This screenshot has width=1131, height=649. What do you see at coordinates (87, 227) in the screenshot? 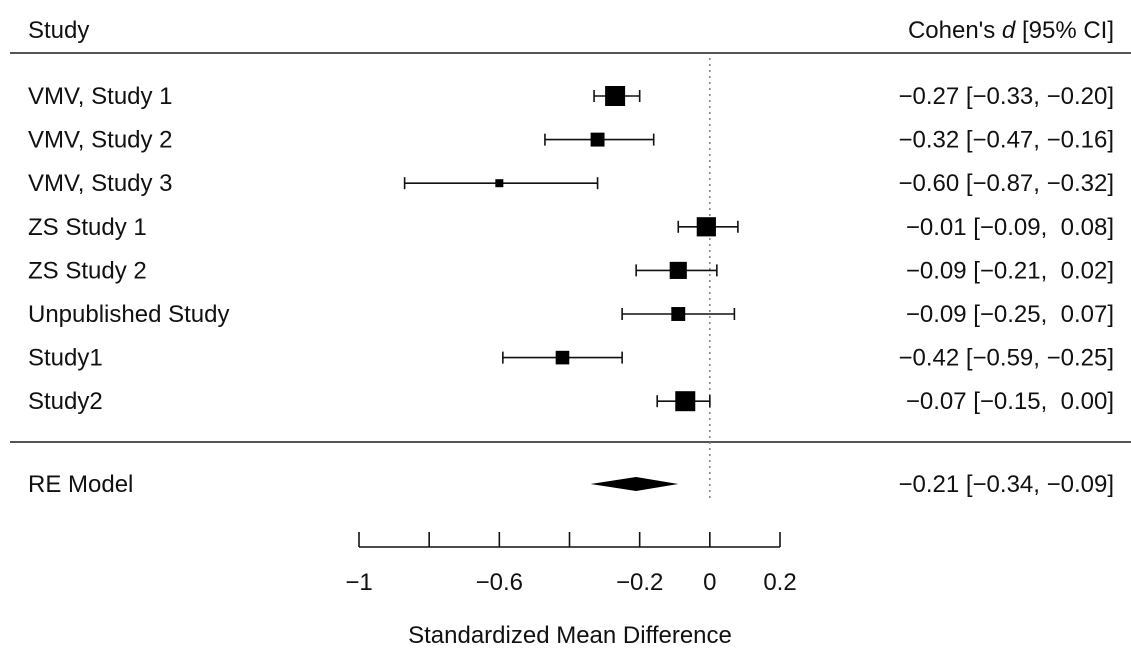
I see `study-label: ZS Study 1` at bounding box center [87, 227].